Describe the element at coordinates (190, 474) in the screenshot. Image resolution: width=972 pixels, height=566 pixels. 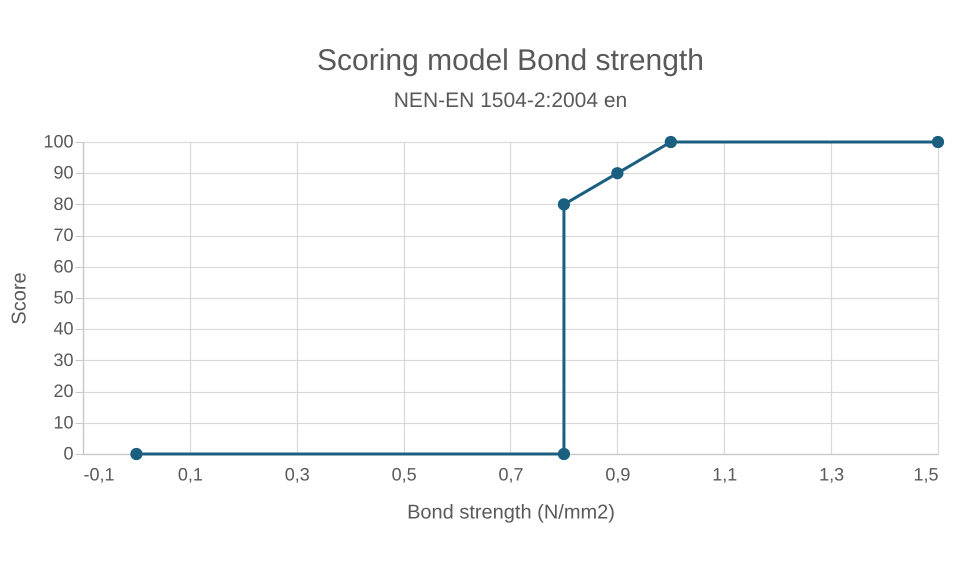
I see `x-tick-label: 0,1` at that location.